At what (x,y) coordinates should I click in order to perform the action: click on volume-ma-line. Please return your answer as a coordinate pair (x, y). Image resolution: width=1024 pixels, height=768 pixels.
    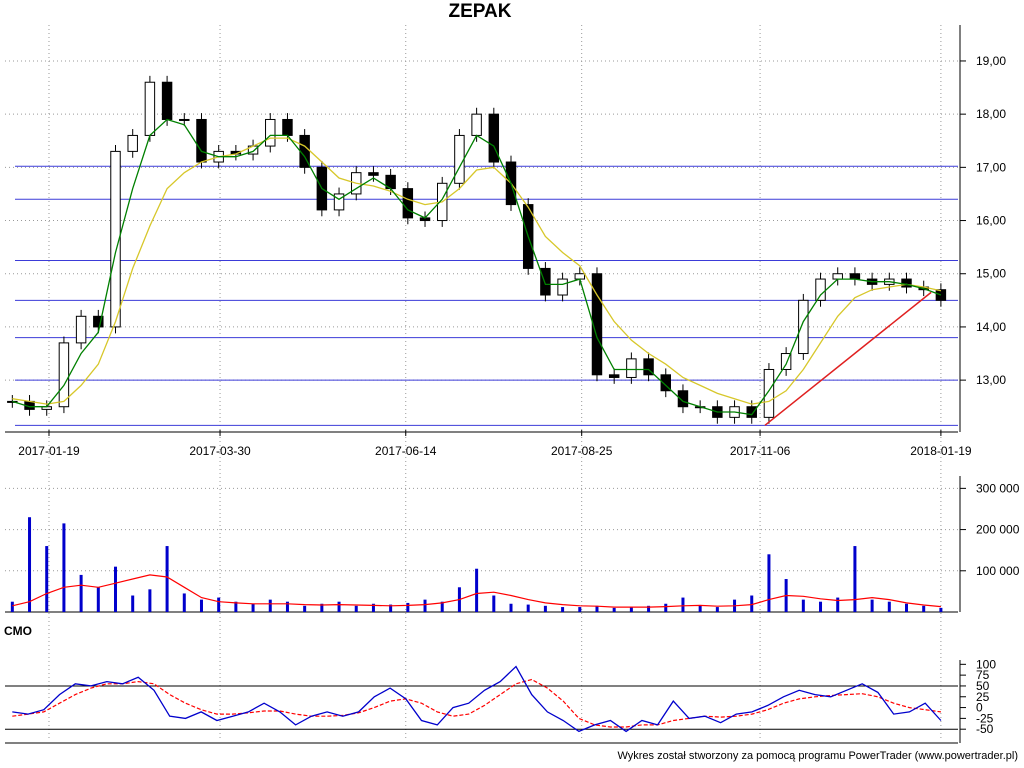
    Looking at the image, I should click on (476, 591).